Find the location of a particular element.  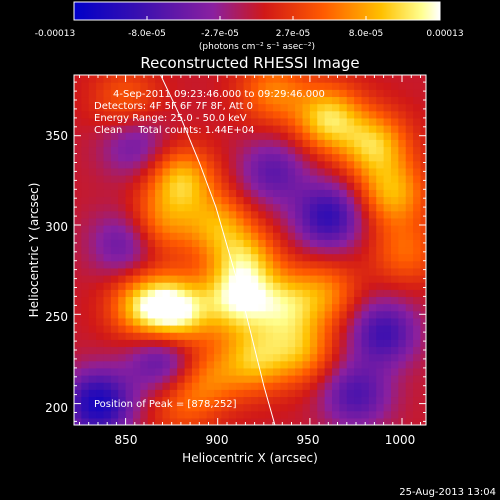

y-axis-title: Heliocentric Y (arcsec) is located at coordinates (34, 250).